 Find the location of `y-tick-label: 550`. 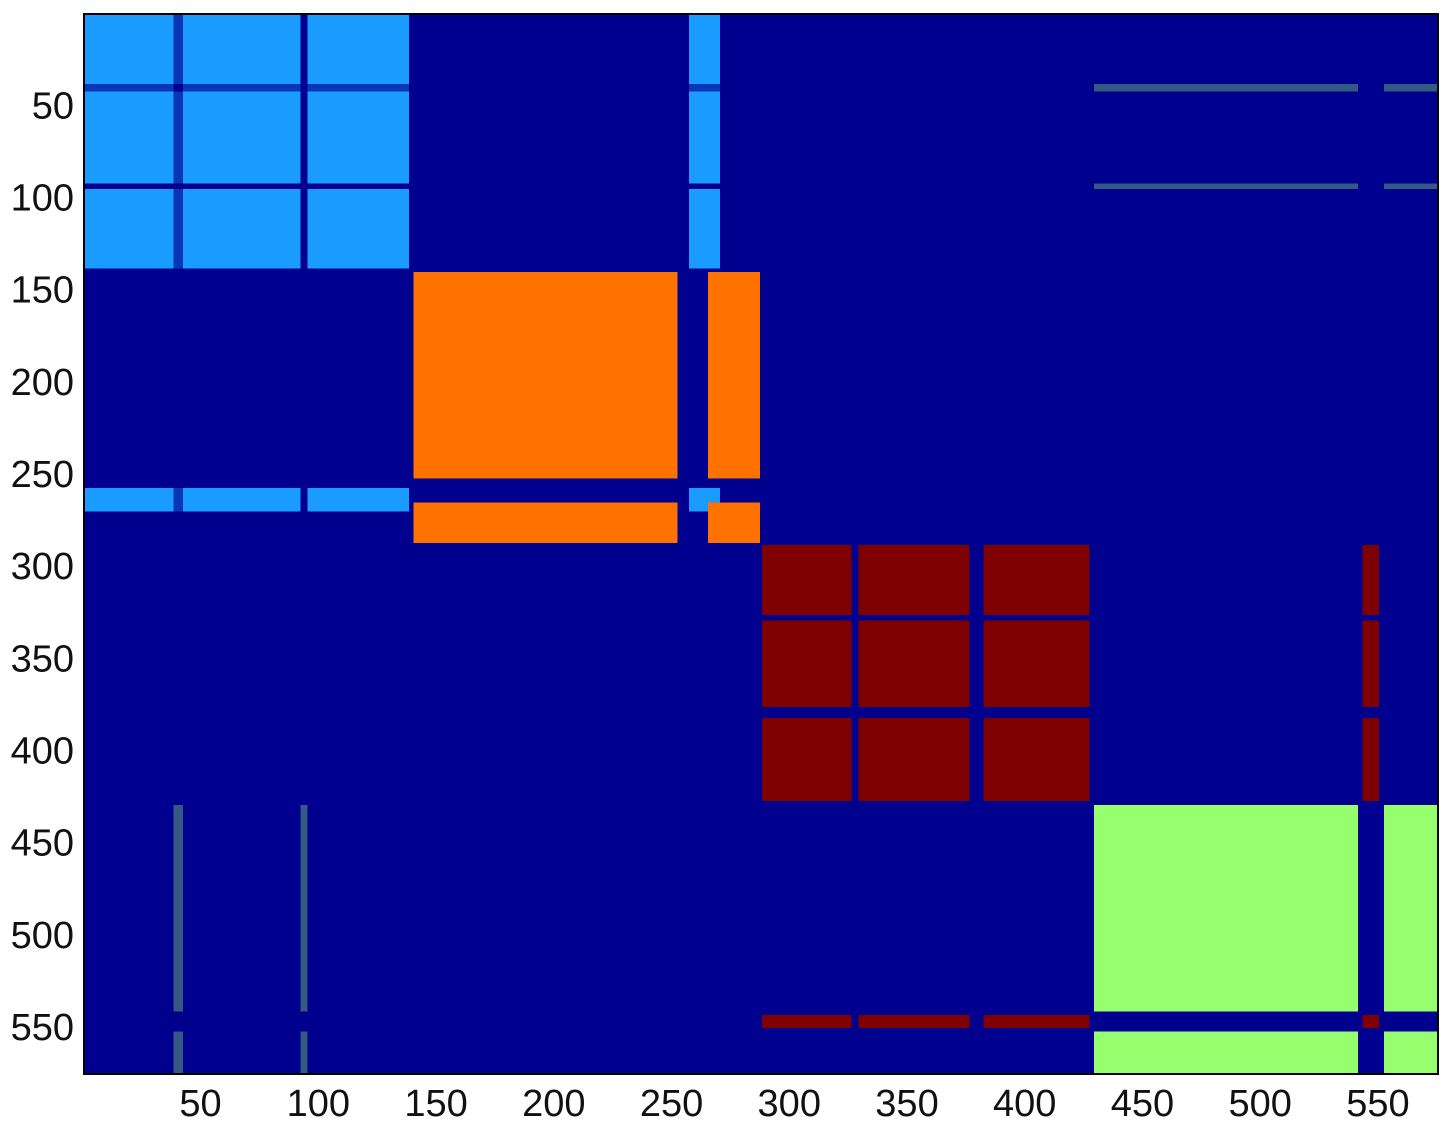

y-tick-label: 550 is located at coordinates (42, 1028).